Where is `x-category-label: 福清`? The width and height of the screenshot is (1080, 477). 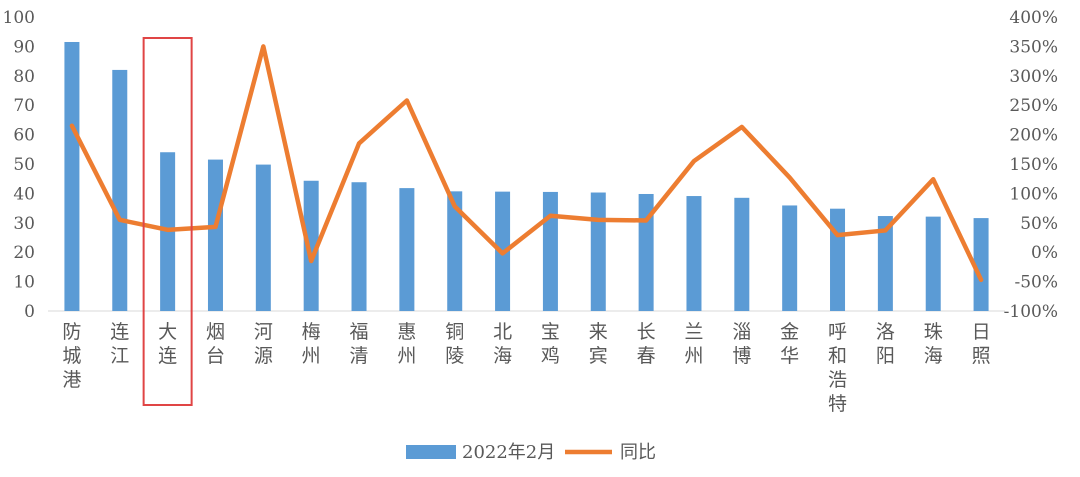 x-category-label: 福清 is located at coordinates (359, 344).